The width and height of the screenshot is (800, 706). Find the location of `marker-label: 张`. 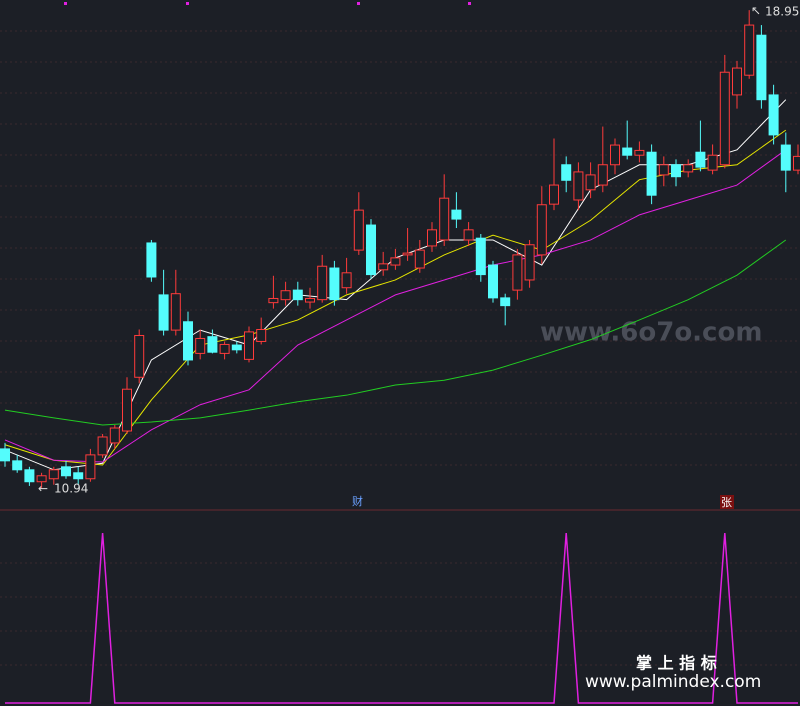

marker-label: 张 is located at coordinates (726, 502).